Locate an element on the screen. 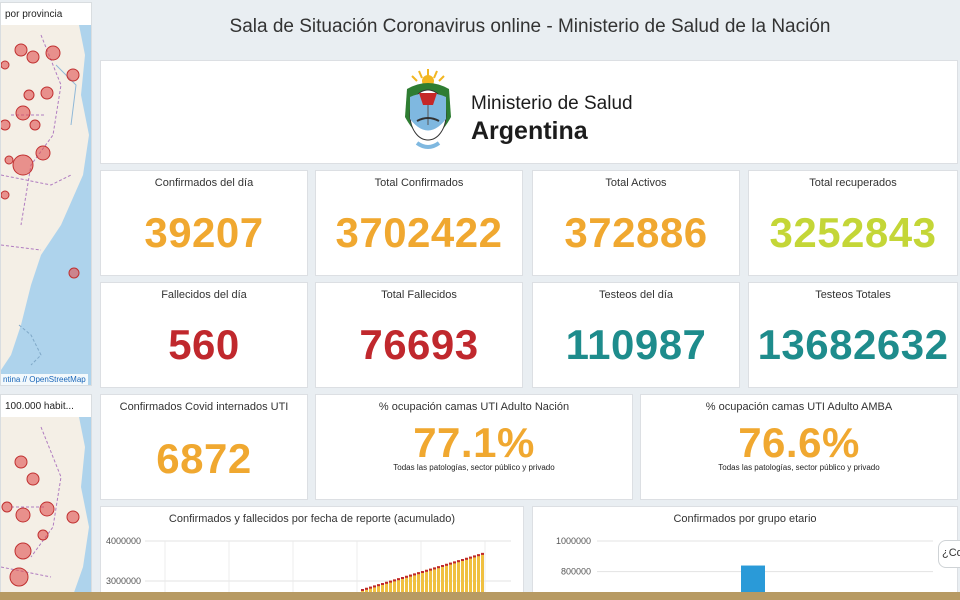 Image resolution: width=960 pixels, height=600 pixels. stat-value: 39207 is located at coordinates (204, 232).